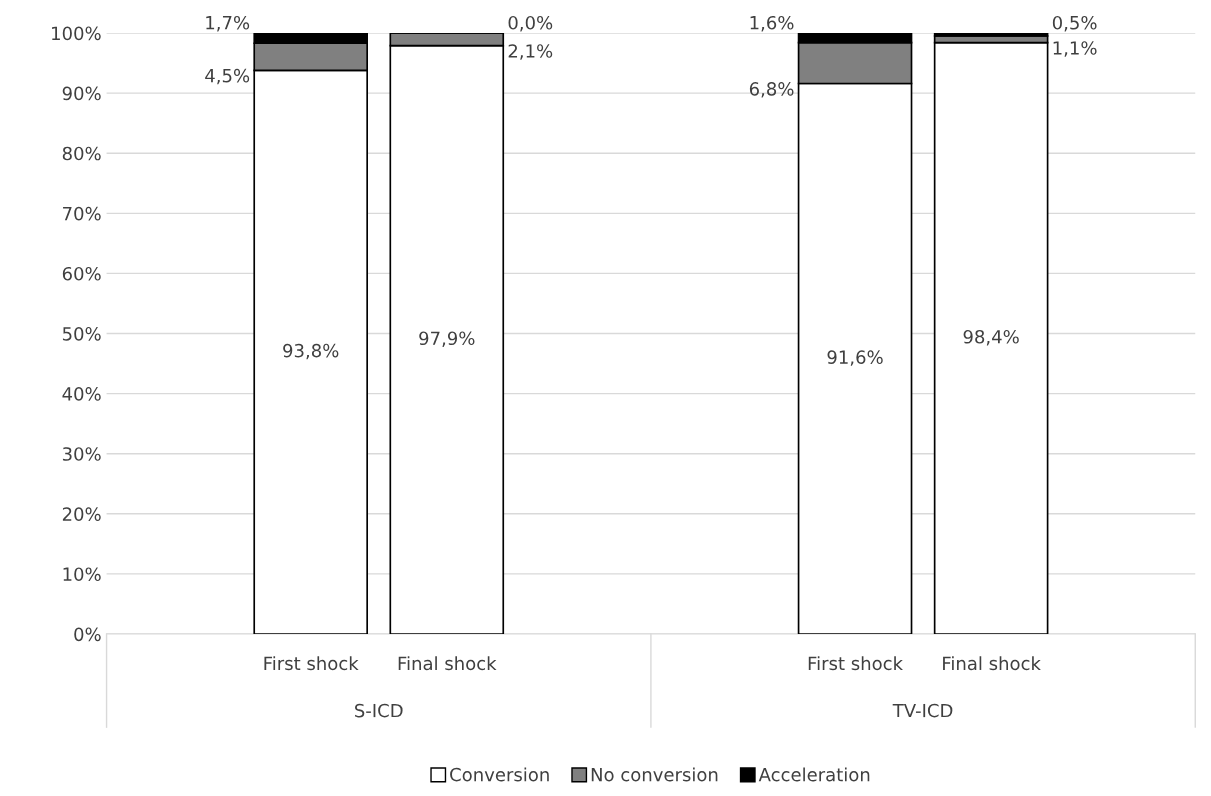 The image size is (1211, 796). What do you see at coordinates (530, 23) in the screenshot?
I see `text: 0,0%` at bounding box center [530, 23].